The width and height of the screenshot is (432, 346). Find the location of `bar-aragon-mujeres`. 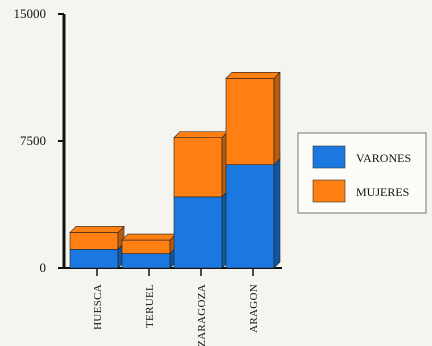

bar-aragon-mujeres is located at coordinates (250, 122).